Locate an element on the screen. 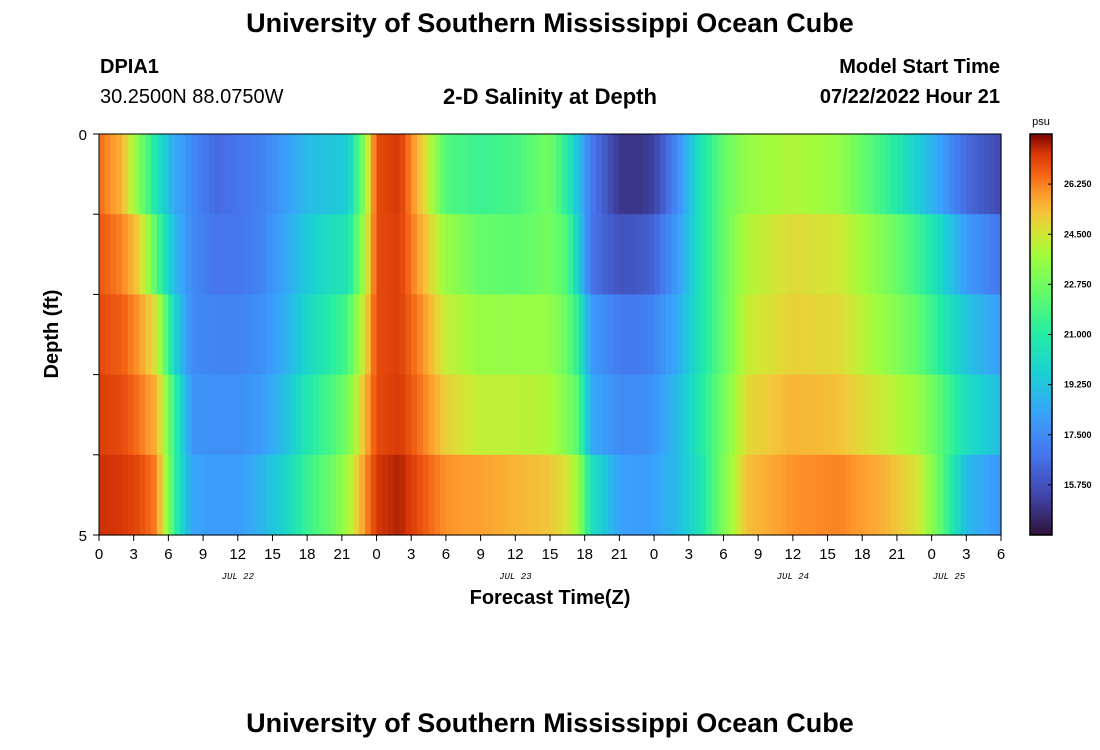  colorbar-tick-label: 15.750 is located at coordinates (1078, 485).